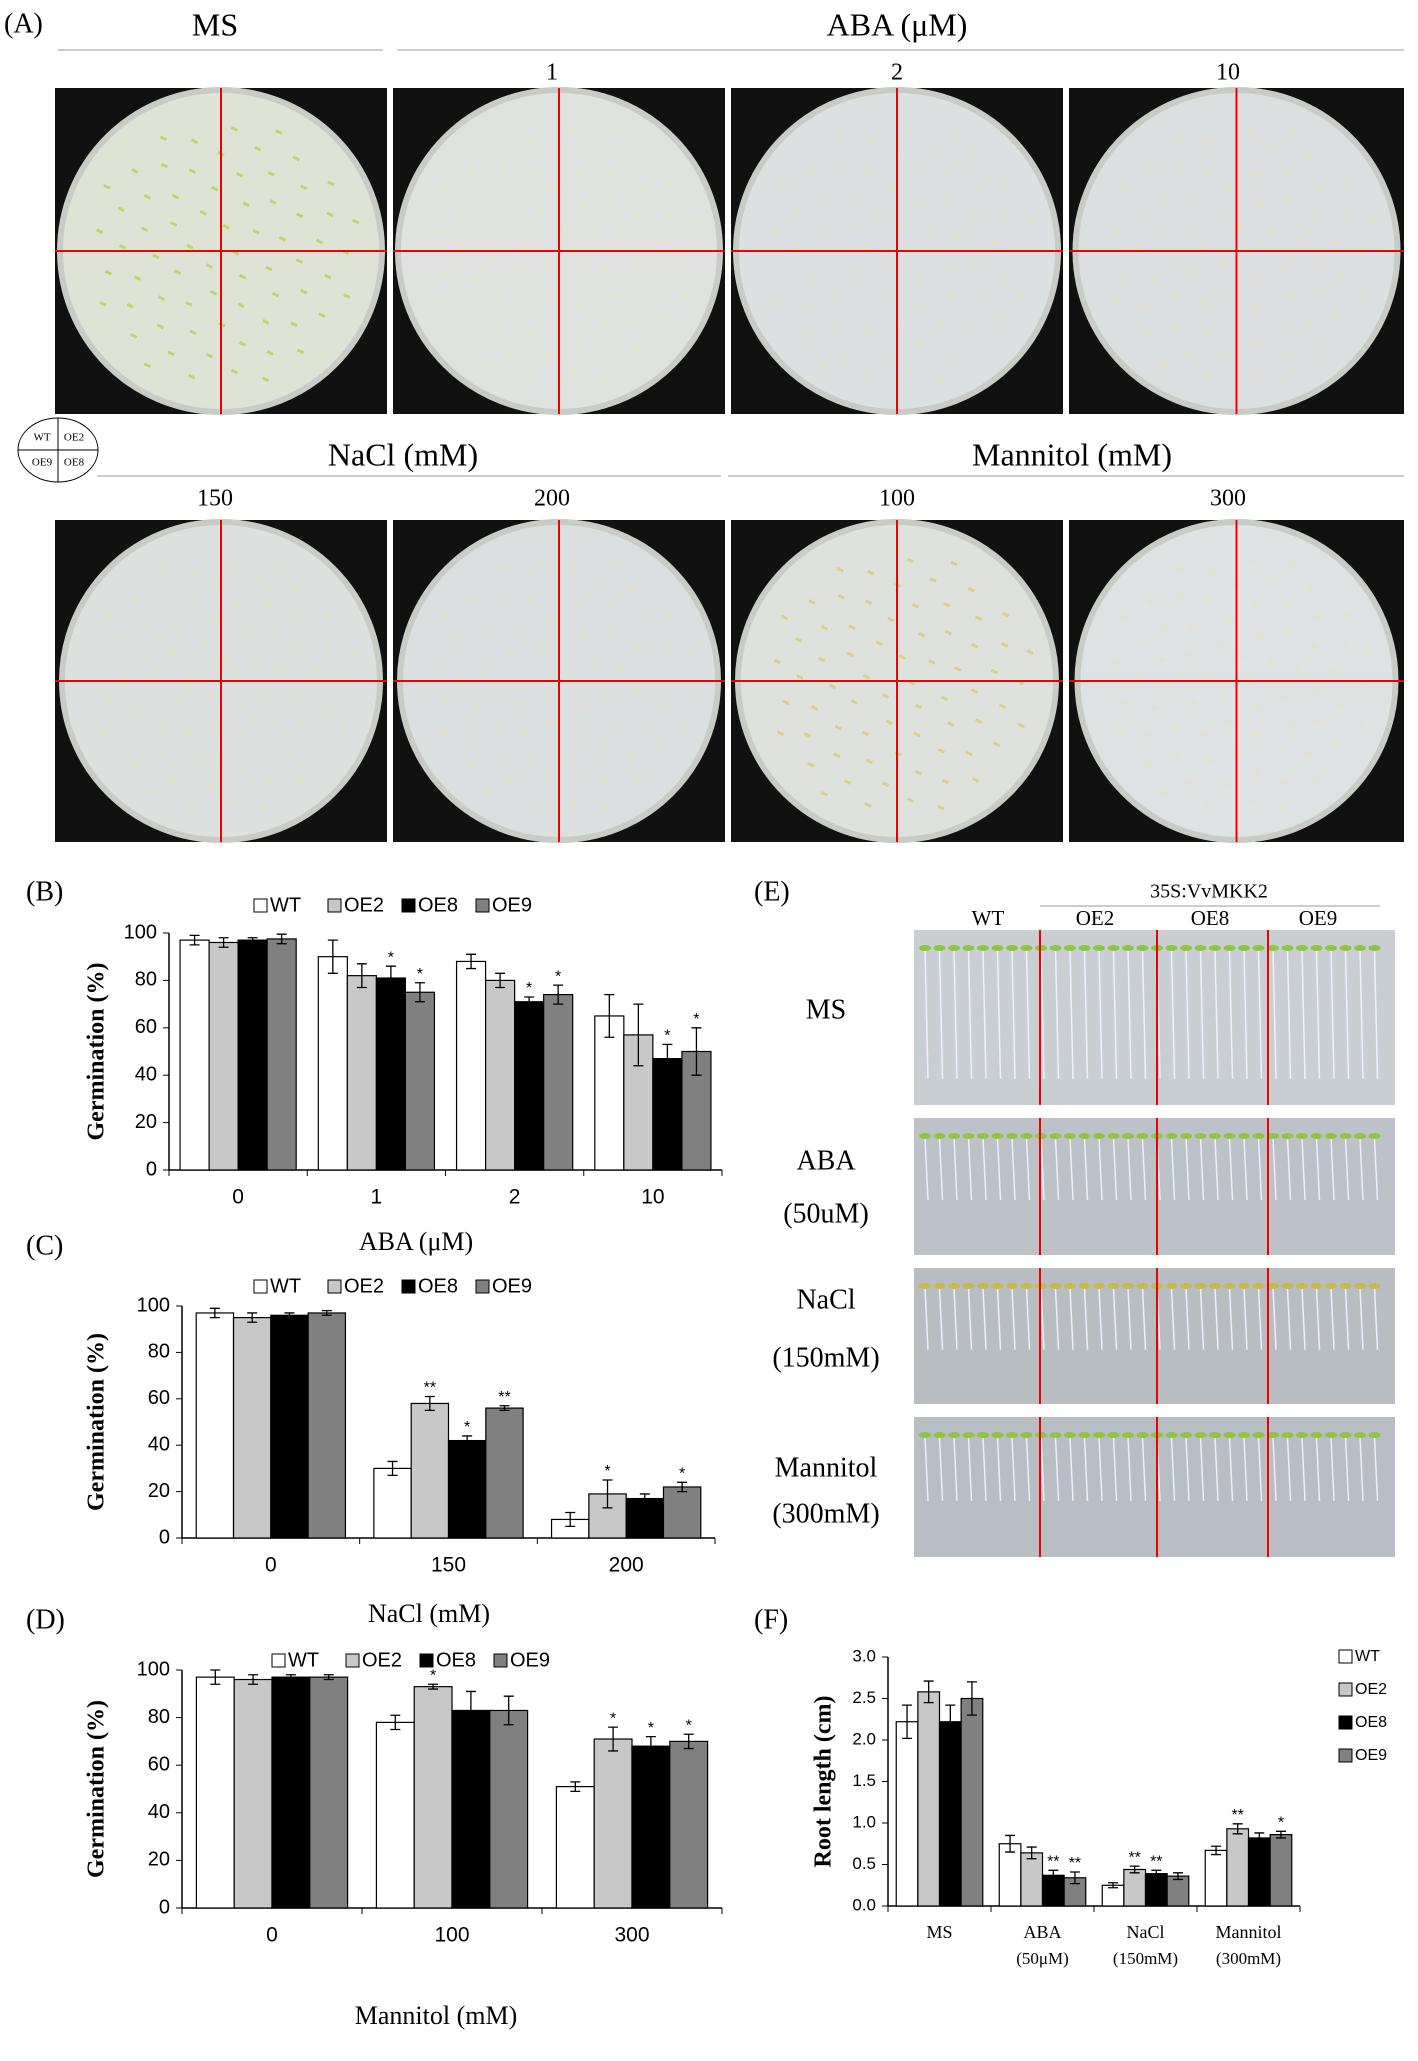 The height and width of the screenshot is (2061, 1418). I want to click on dose: 10, so click(1228, 73).